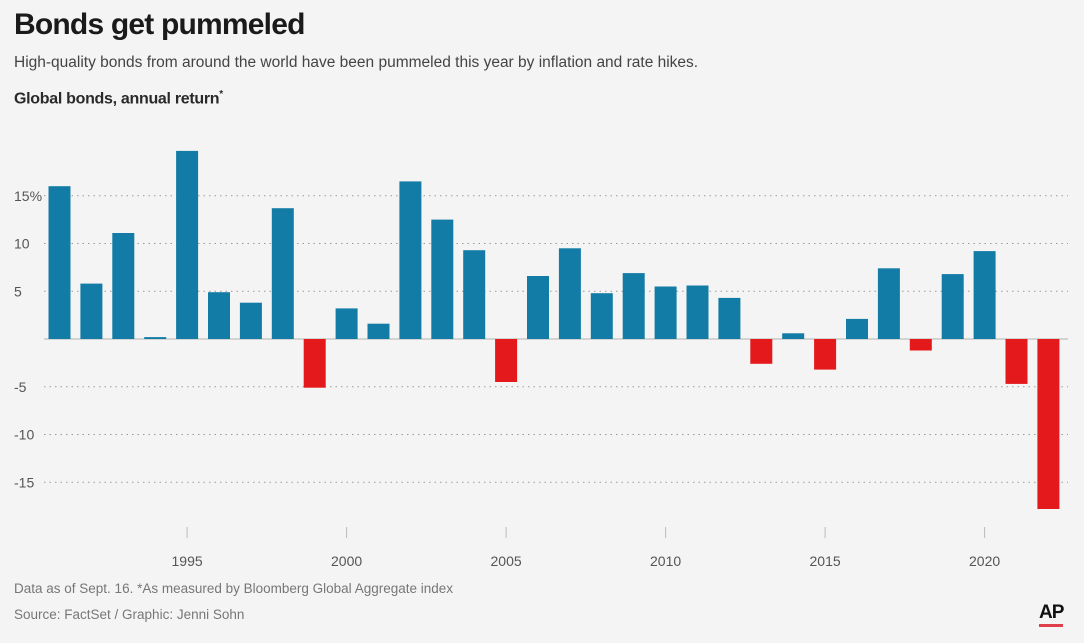 This screenshot has height=643, width=1084. Describe the element at coordinates (24, 482) in the screenshot. I see `y-tick-label: -15` at that location.